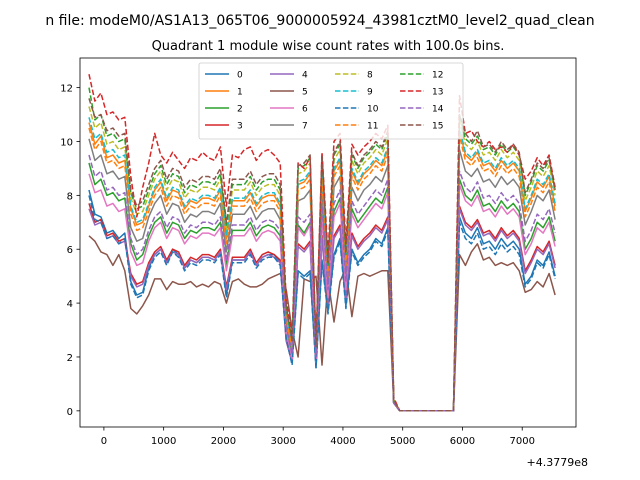 The width and height of the screenshot is (640, 480). I want to click on x-tick-label-3: 3000, so click(282, 441).